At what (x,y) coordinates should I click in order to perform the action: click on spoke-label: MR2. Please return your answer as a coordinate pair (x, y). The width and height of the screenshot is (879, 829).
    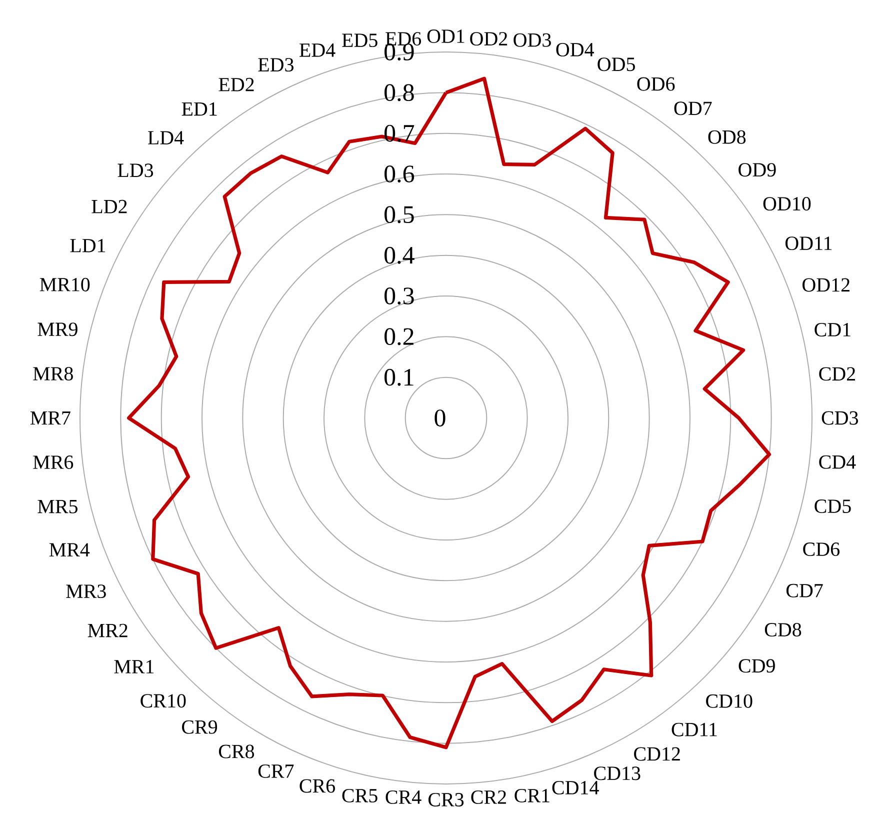
    Looking at the image, I should click on (108, 631).